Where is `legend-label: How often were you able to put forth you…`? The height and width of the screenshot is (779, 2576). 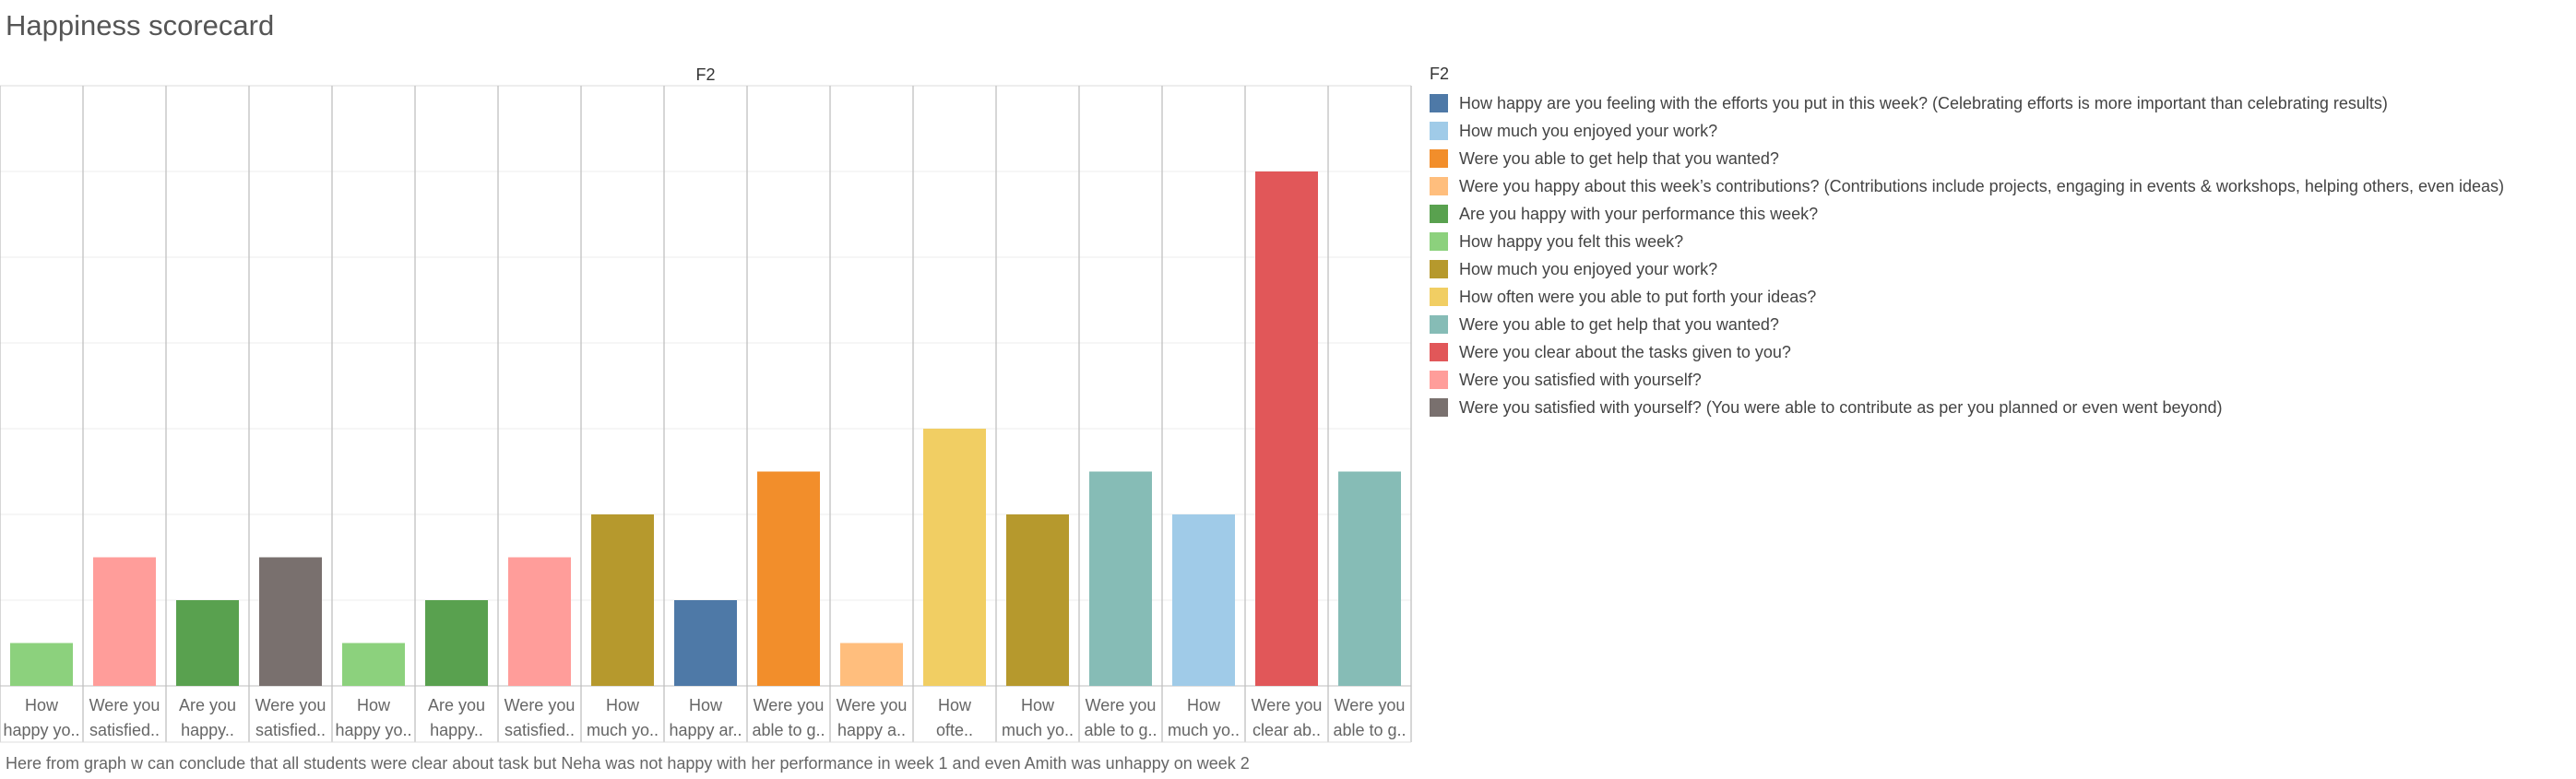 legend-label: How often were you able to put forth you… is located at coordinates (1638, 296).